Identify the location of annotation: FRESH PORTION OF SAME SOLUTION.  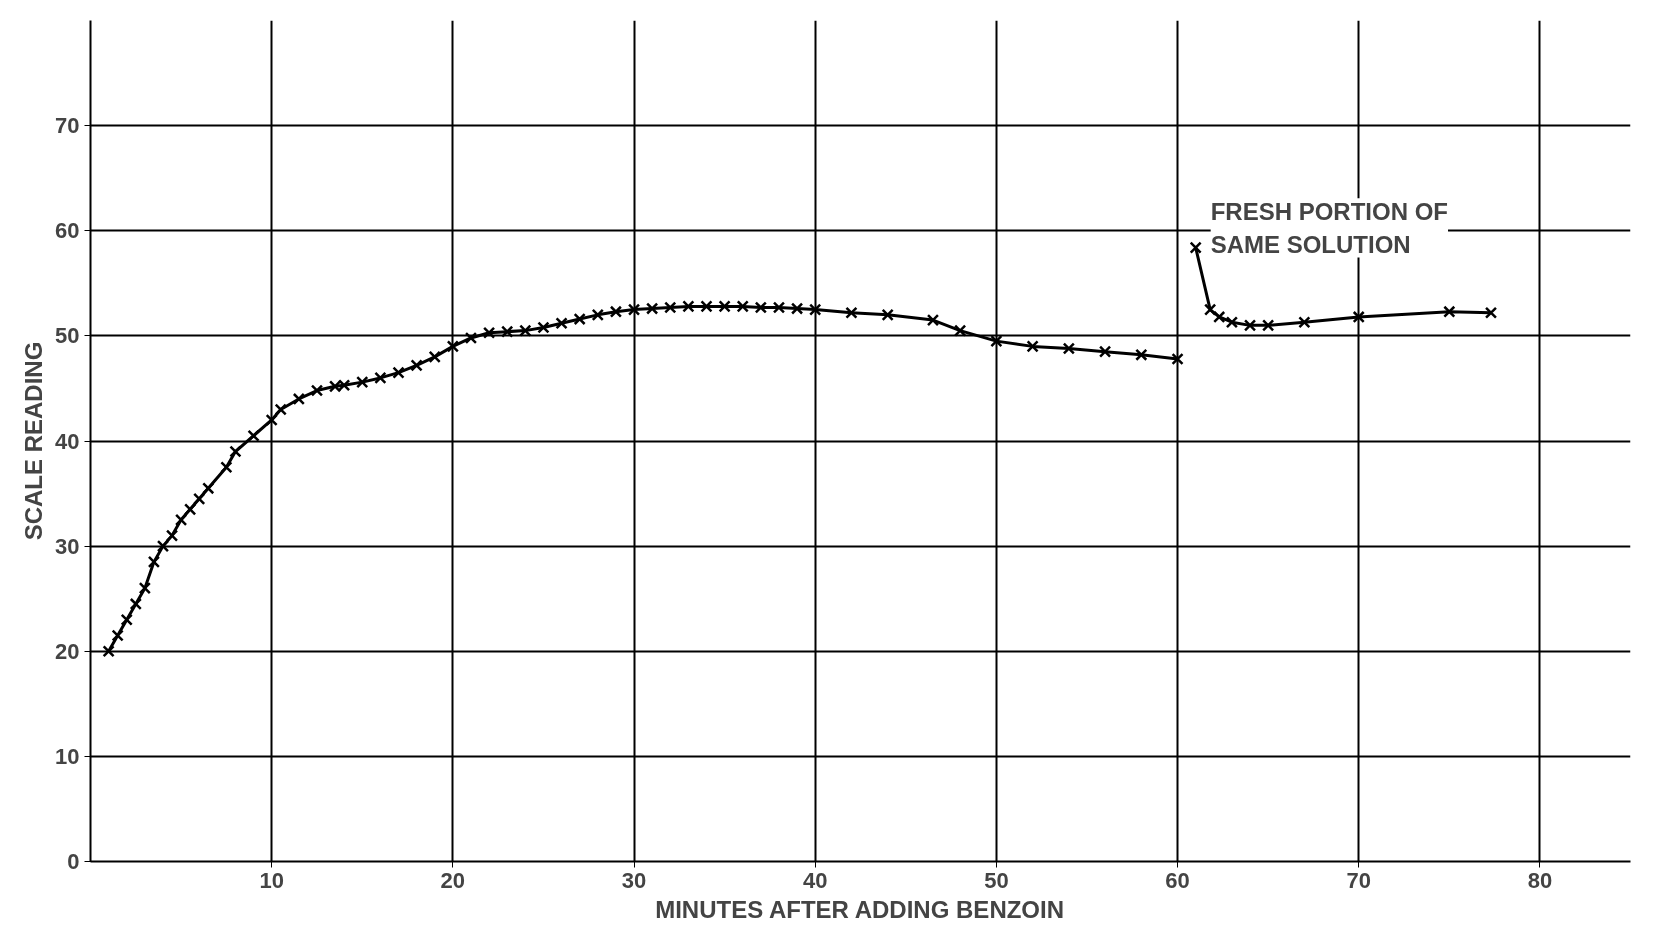
(1329, 228).